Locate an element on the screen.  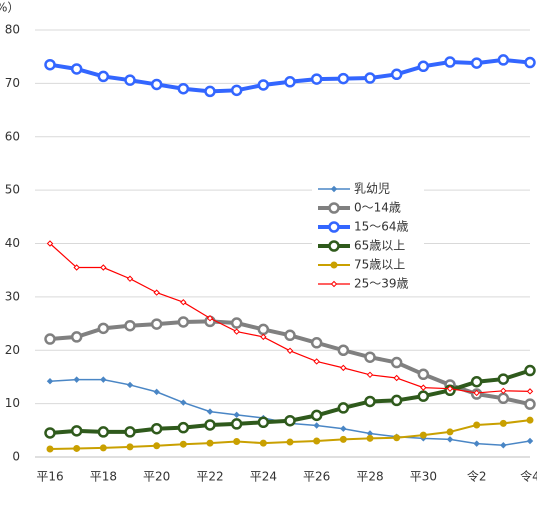
y-tick-label: 60 is located at coordinates (12, 136).